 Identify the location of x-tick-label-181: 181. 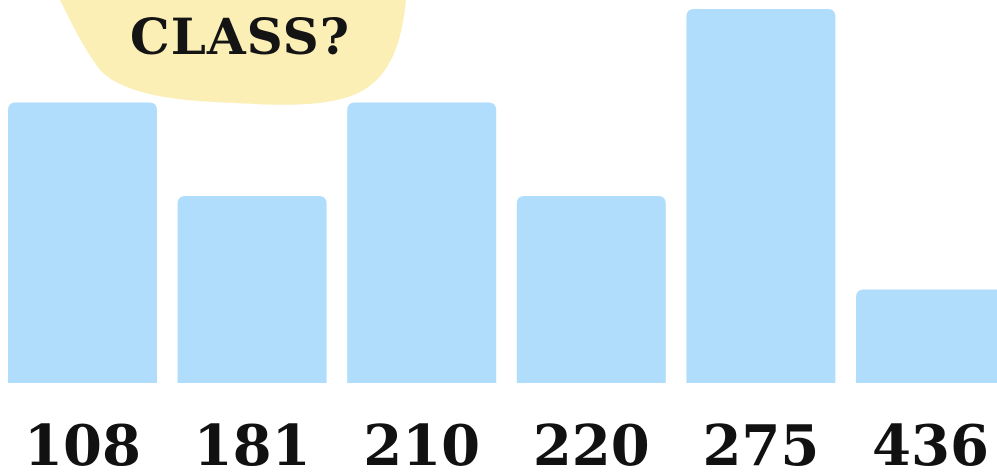
(252, 442).